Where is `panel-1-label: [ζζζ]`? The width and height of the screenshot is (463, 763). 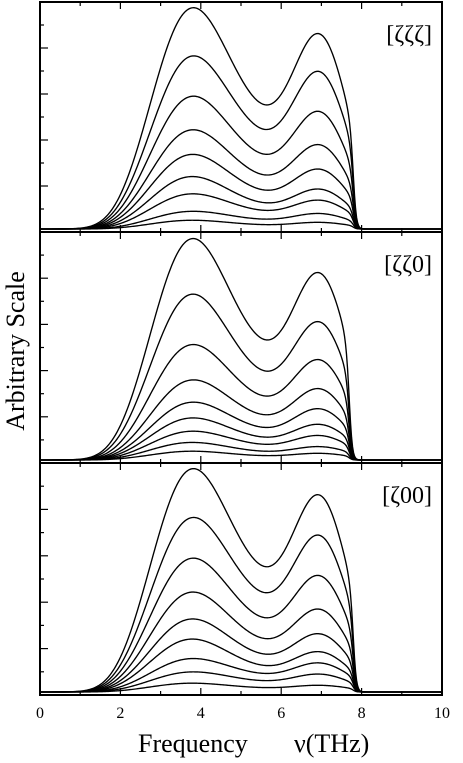 panel-1-label: [ζζζ] is located at coordinates (409, 35).